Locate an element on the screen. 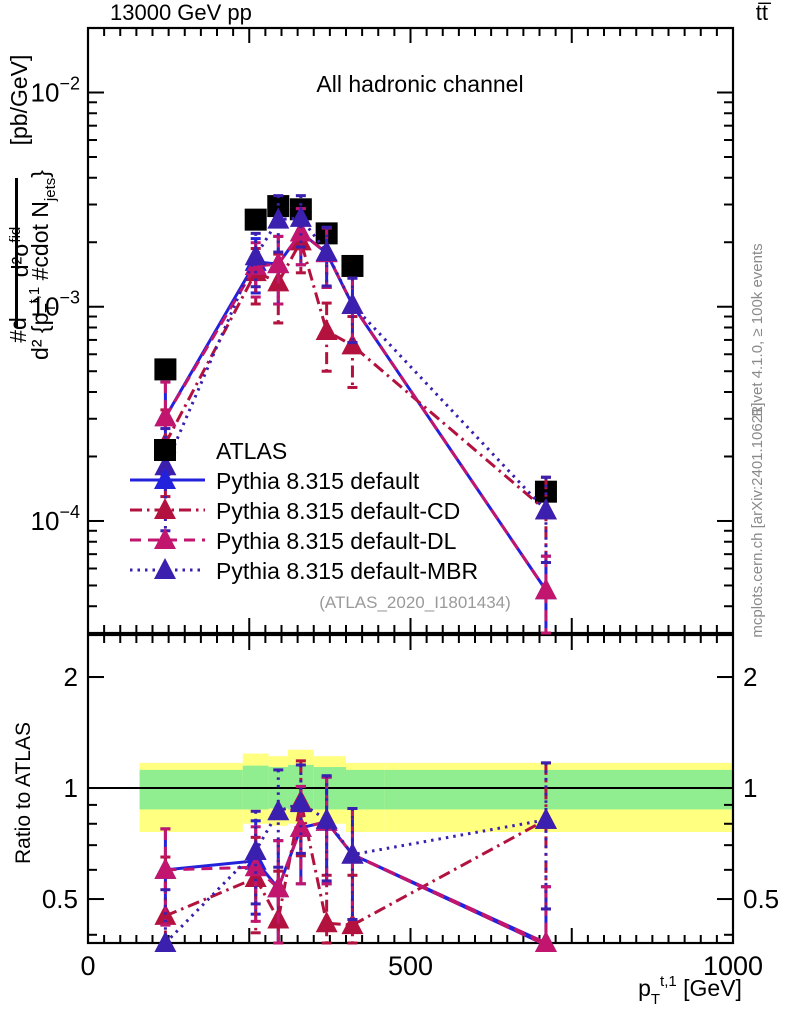 This screenshot has width=786, height=1024. main-ylabel-fraction: d²σfid d² {pTt,1 #cdot Njets} [pb/GeV] is located at coordinates (32, 207).